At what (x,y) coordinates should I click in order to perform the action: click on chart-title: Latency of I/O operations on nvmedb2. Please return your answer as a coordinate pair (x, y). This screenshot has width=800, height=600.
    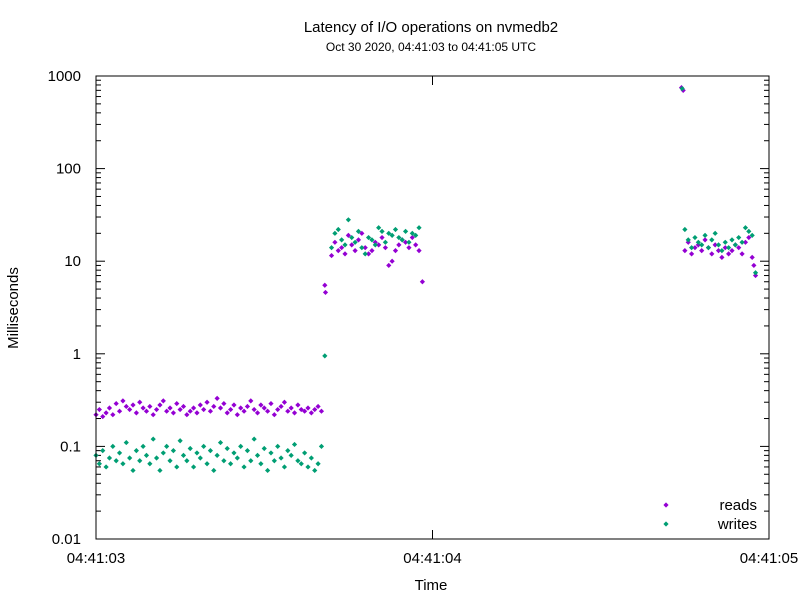
    Looking at the image, I should click on (431, 27).